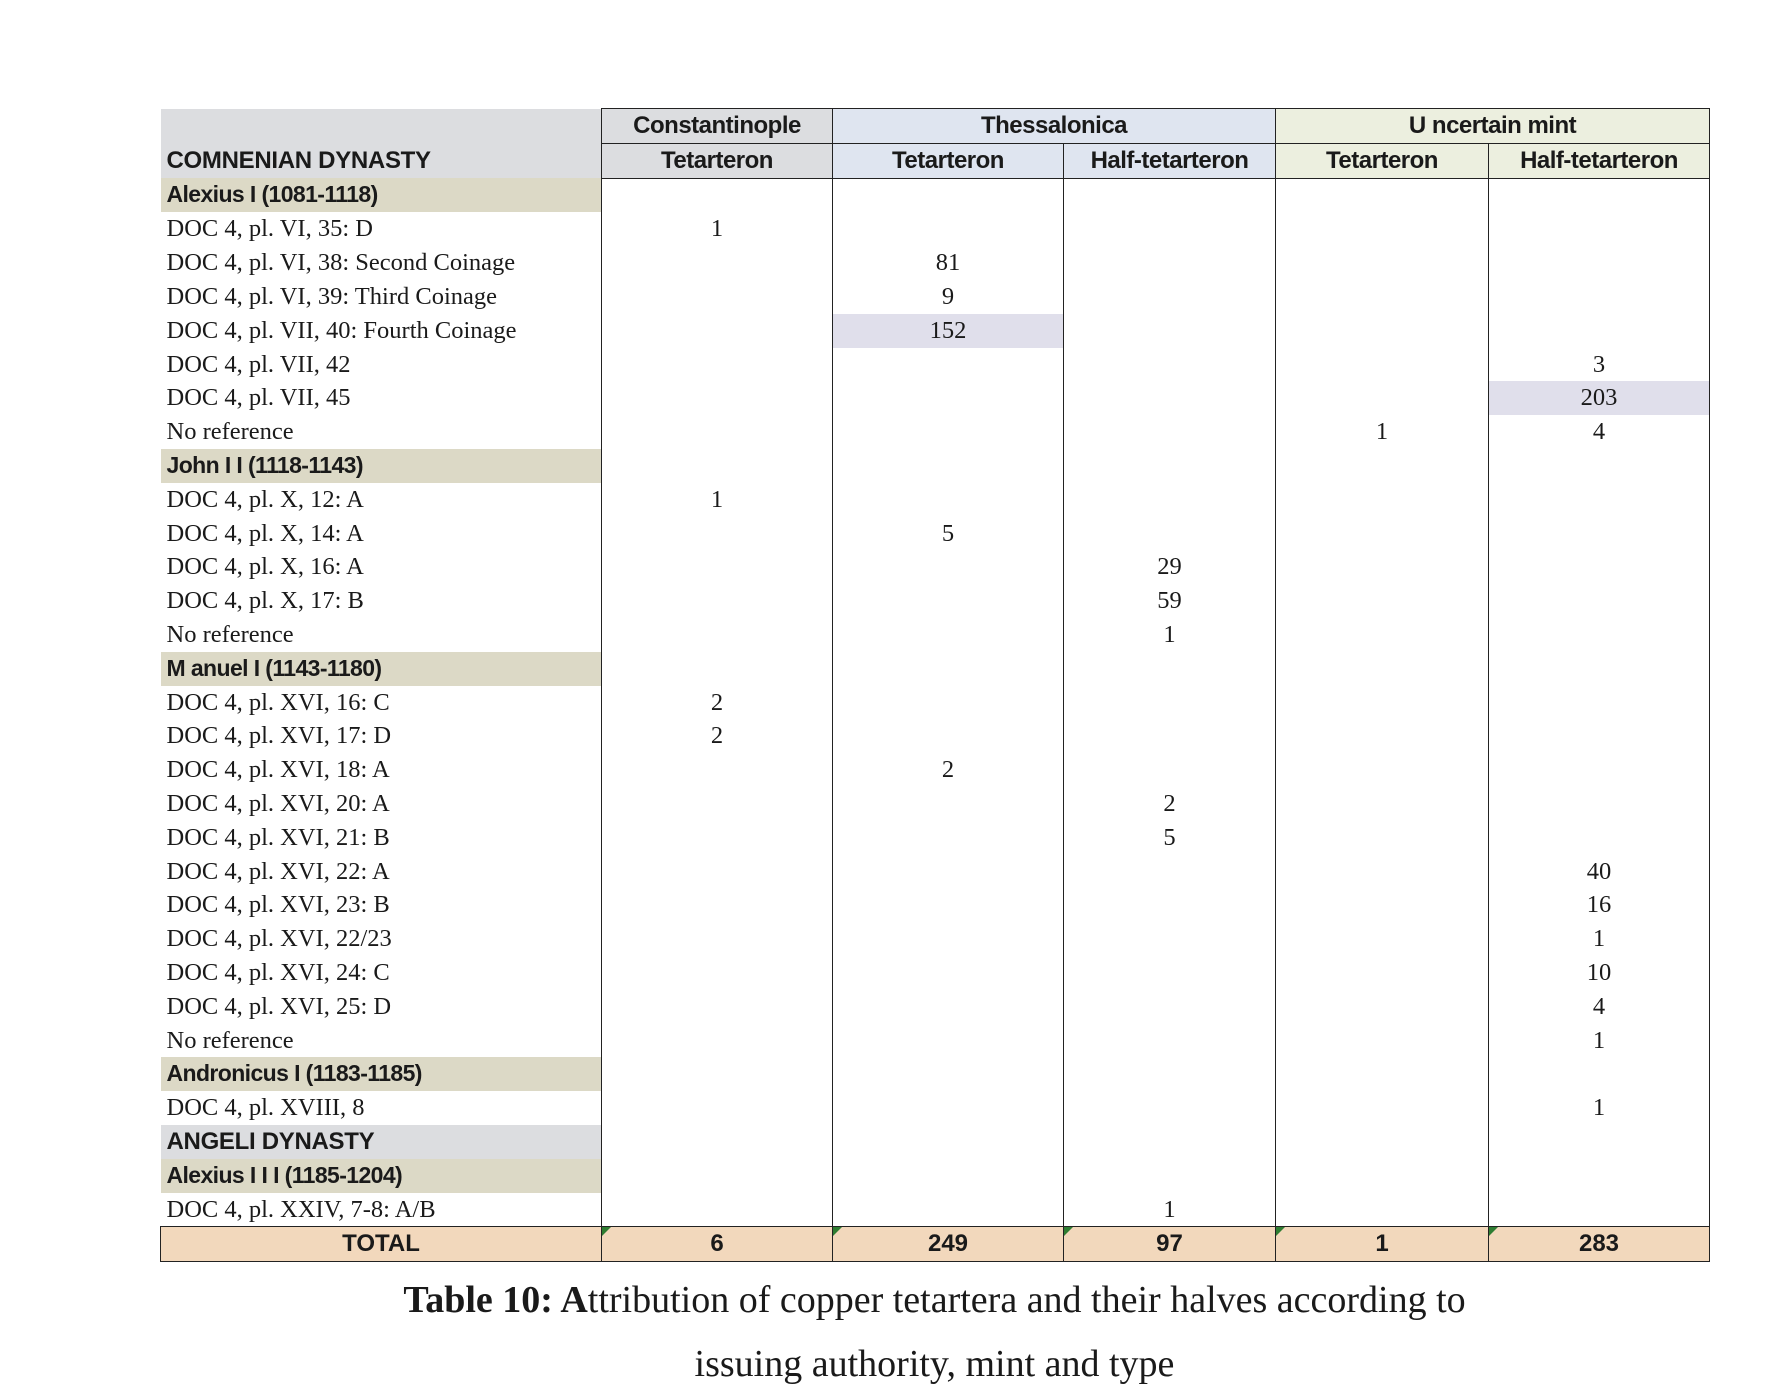 Image resolution: width=1780 pixels, height=1396 pixels. Describe the element at coordinates (1382, 1244) in the screenshot. I see `total-value-cell: 1` at that location.